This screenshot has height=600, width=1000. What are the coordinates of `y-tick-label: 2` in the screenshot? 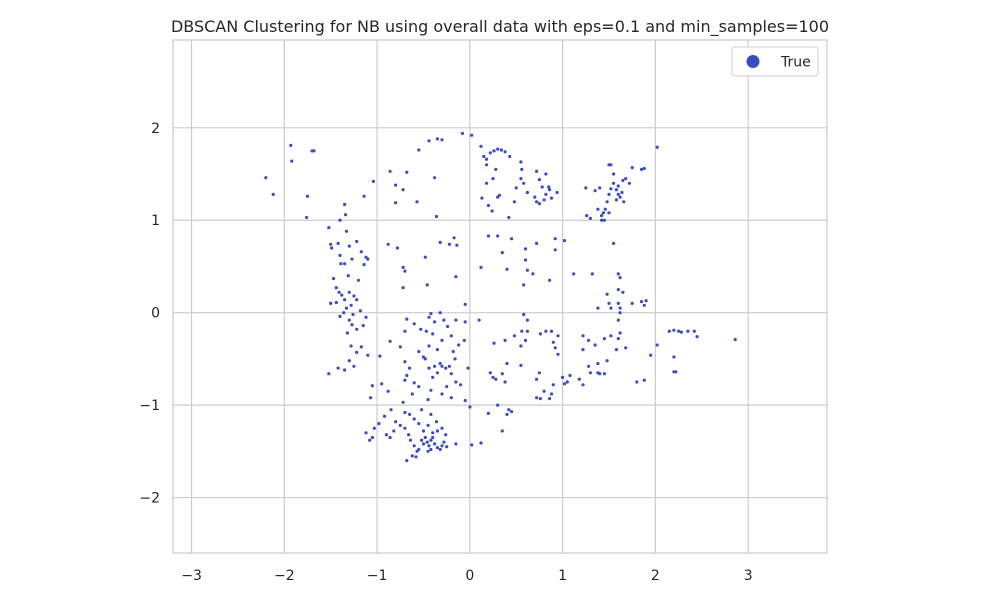 It's located at (155, 129).